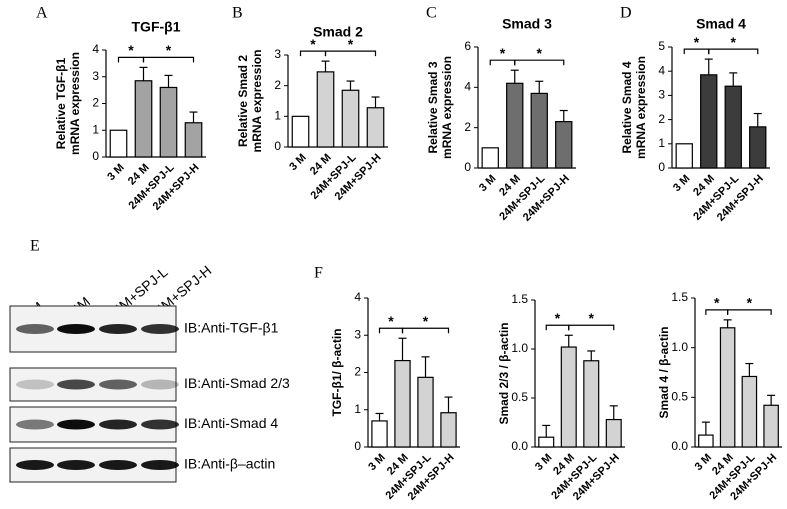 This screenshot has width=787, height=509. Describe the element at coordinates (61, 104) in the screenshot. I see `y-axis-label: Relative TGF-β1` at that location.